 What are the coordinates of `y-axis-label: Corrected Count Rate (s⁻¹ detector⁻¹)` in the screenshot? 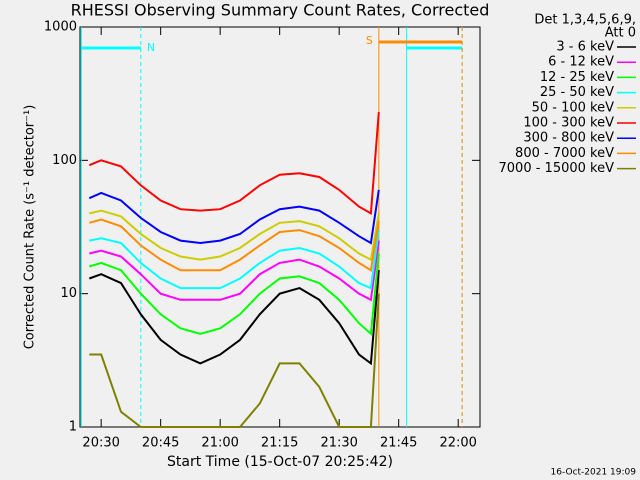 It's located at (30, 227).